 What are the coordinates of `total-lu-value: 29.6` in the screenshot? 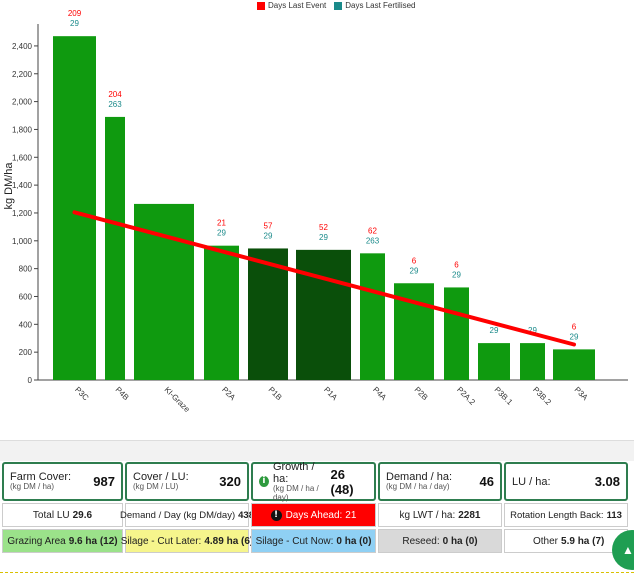 It's located at (82, 515).